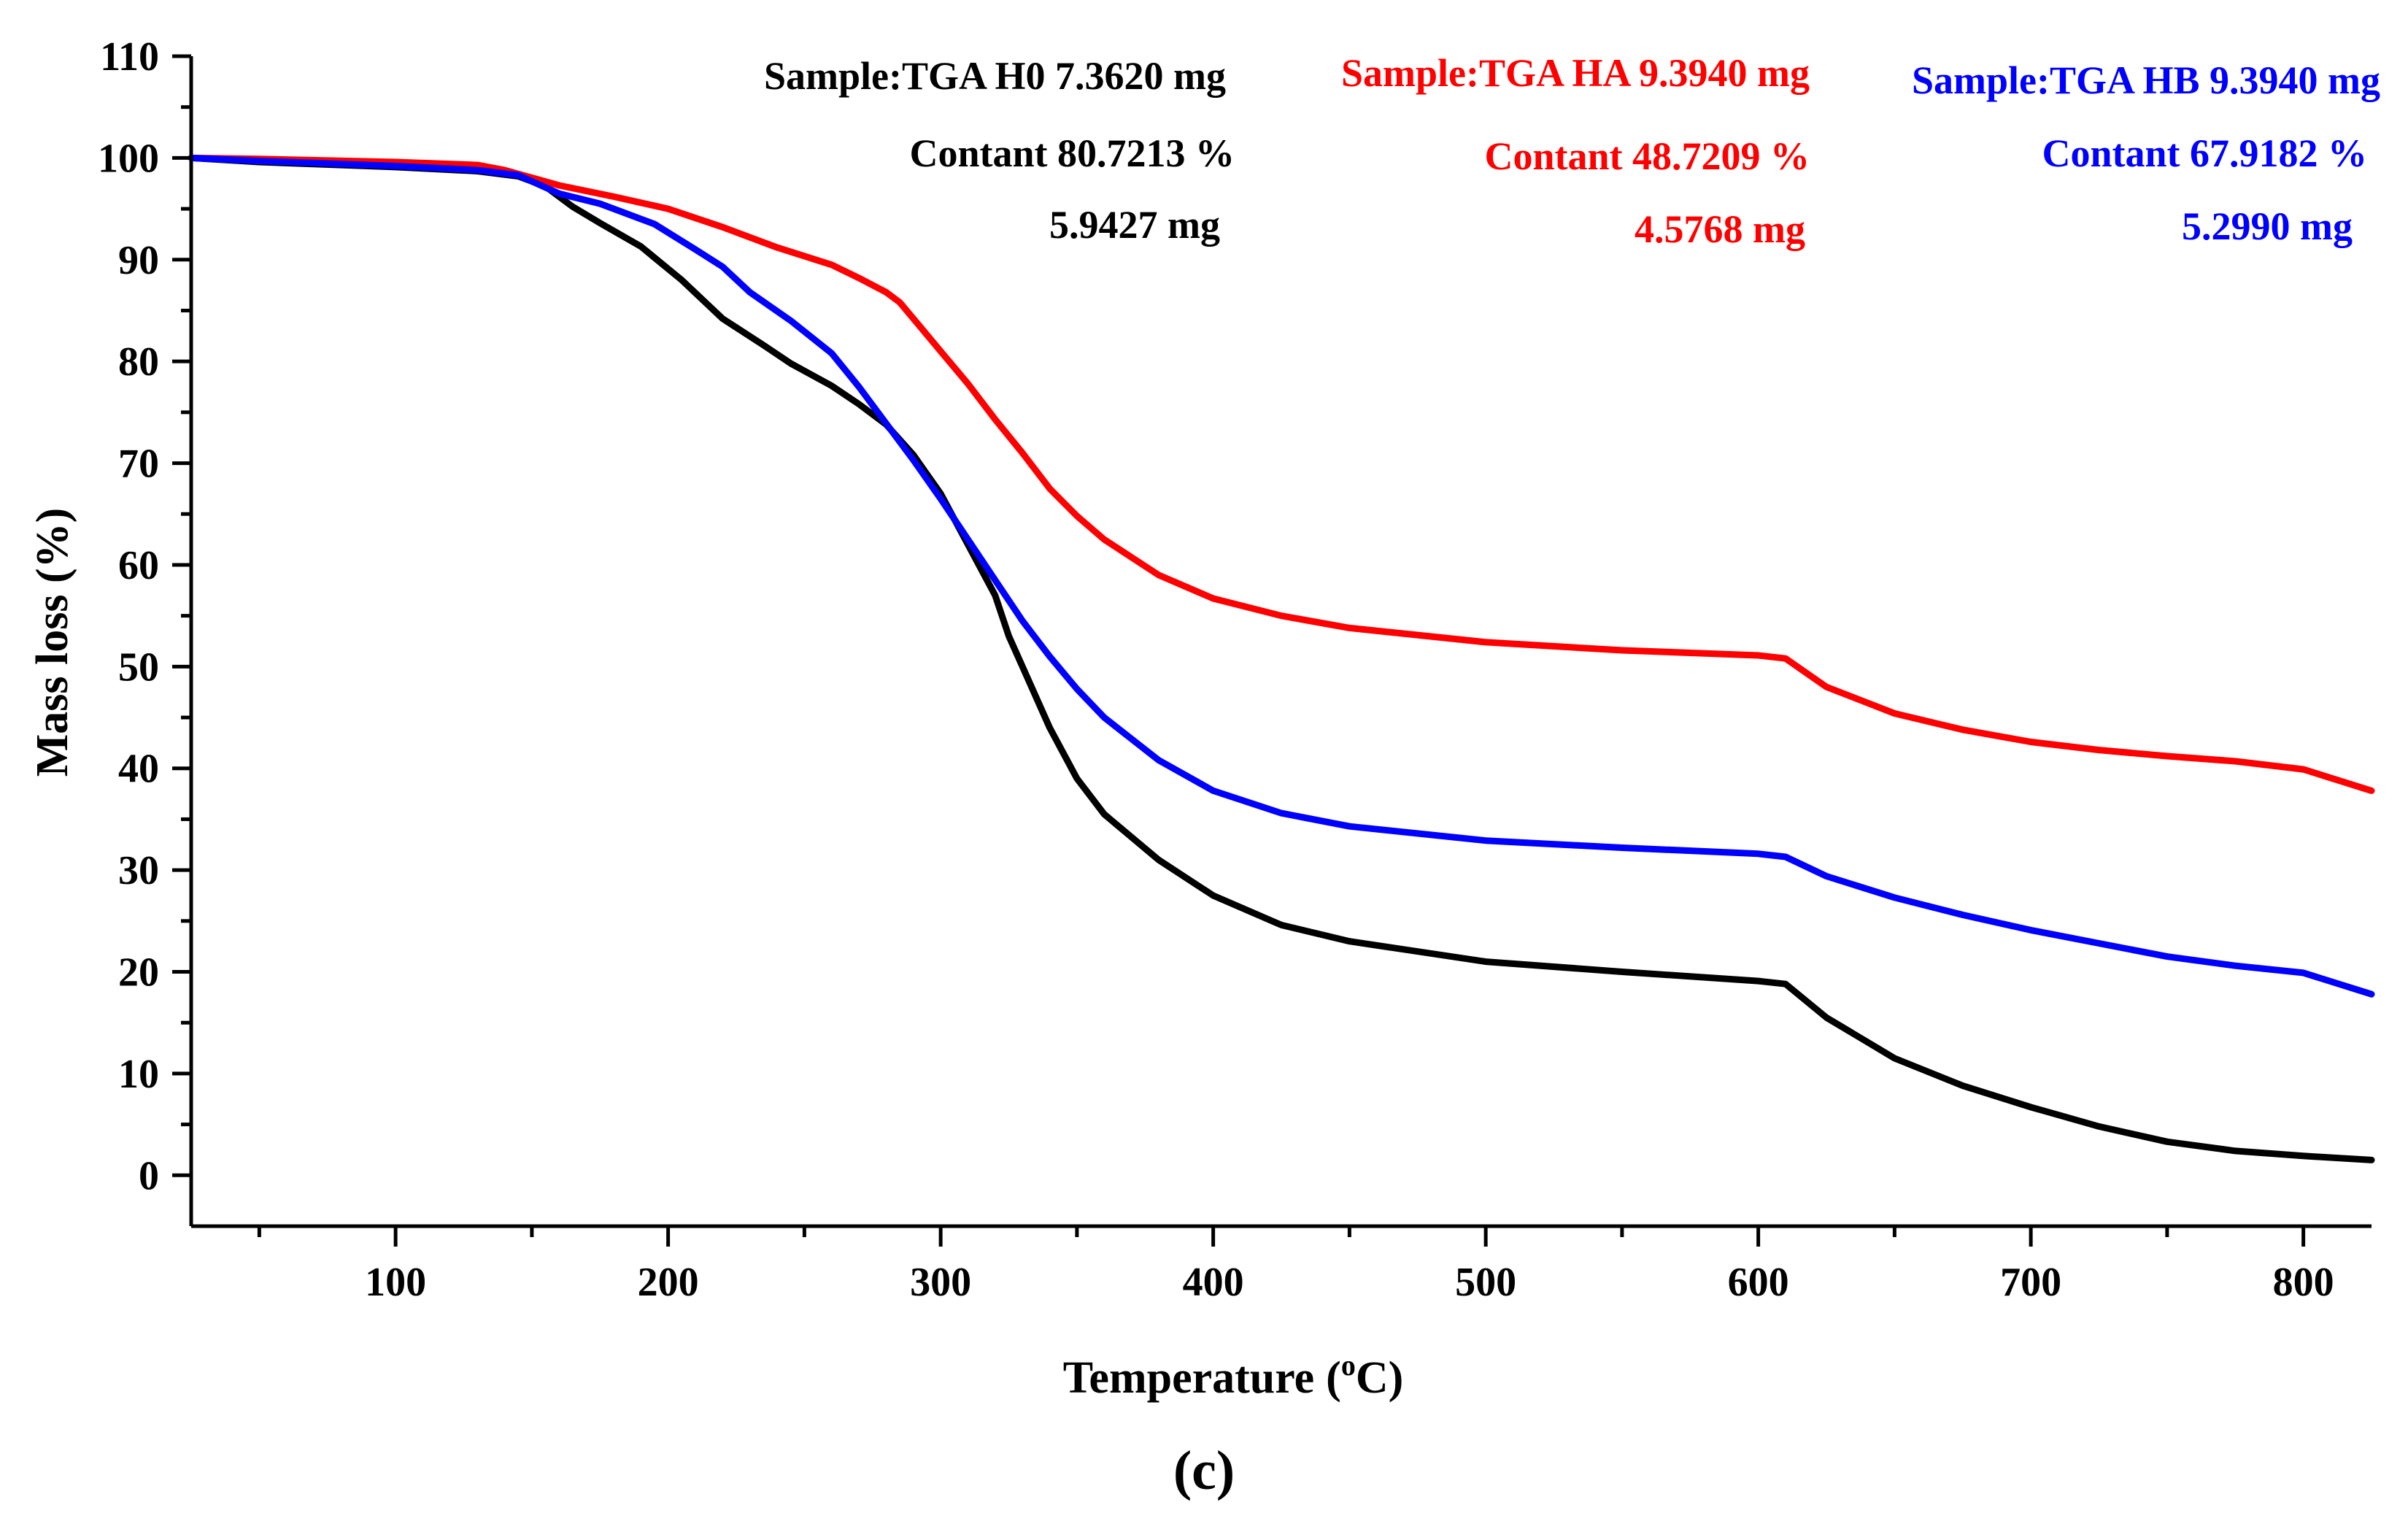  What do you see at coordinates (138, 973) in the screenshot?
I see `y-tick-label: 20` at bounding box center [138, 973].